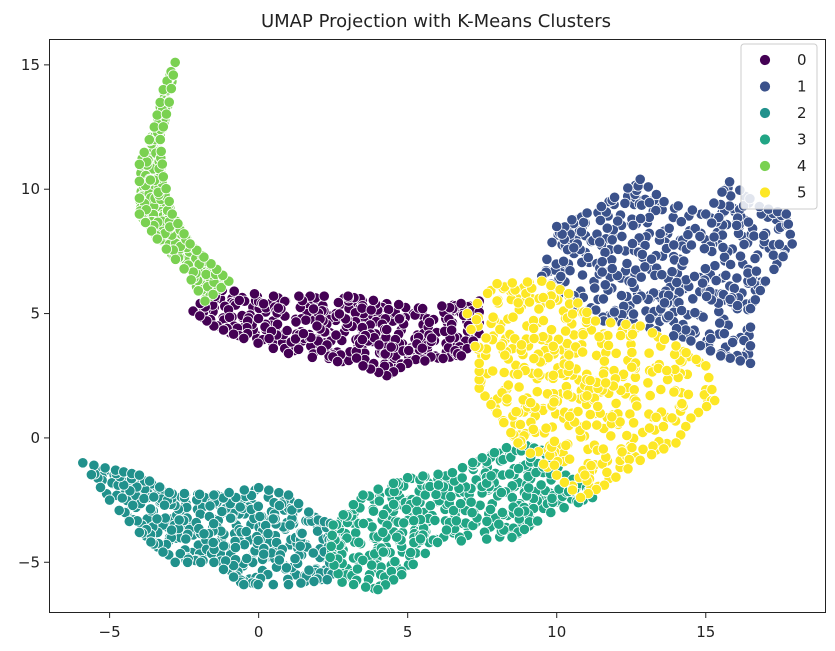 The width and height of the screenshot is (835, 651). I want to click on legend-label: 5, so click(802, 193).